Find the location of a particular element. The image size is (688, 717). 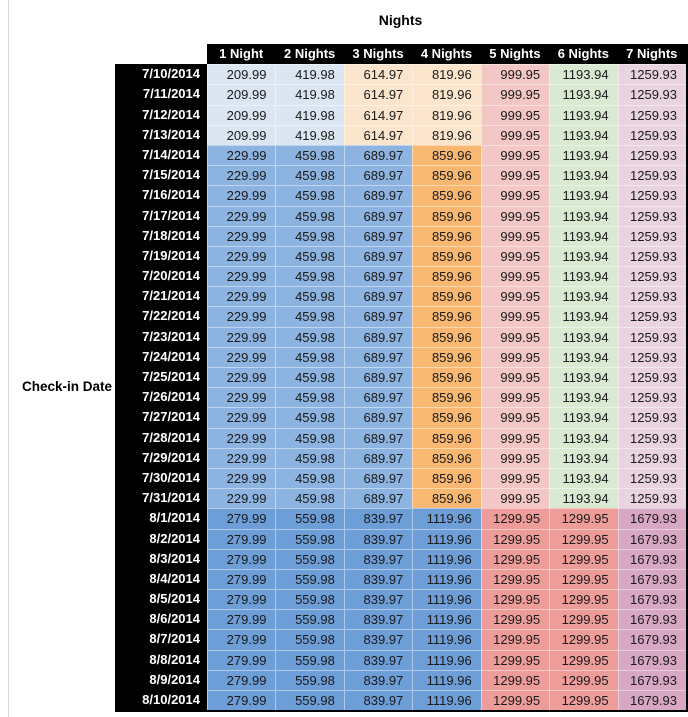

checkin-date-cell: 8/9/2014 is located at coordinates (161, 679).